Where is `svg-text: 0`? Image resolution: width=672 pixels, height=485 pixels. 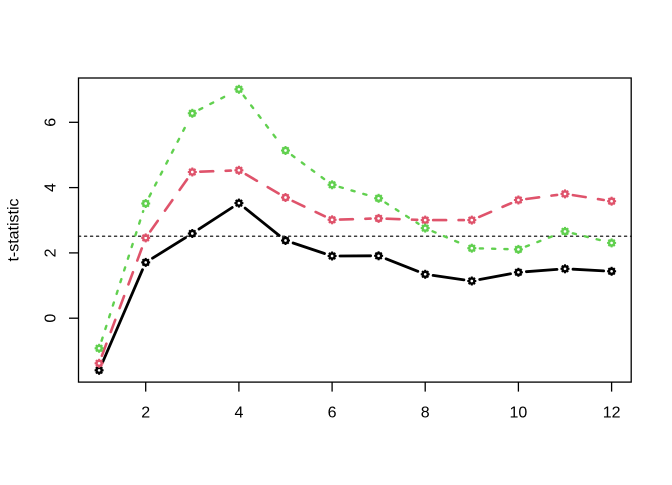 svg-text: 0 is located at coordinates (51, 318).